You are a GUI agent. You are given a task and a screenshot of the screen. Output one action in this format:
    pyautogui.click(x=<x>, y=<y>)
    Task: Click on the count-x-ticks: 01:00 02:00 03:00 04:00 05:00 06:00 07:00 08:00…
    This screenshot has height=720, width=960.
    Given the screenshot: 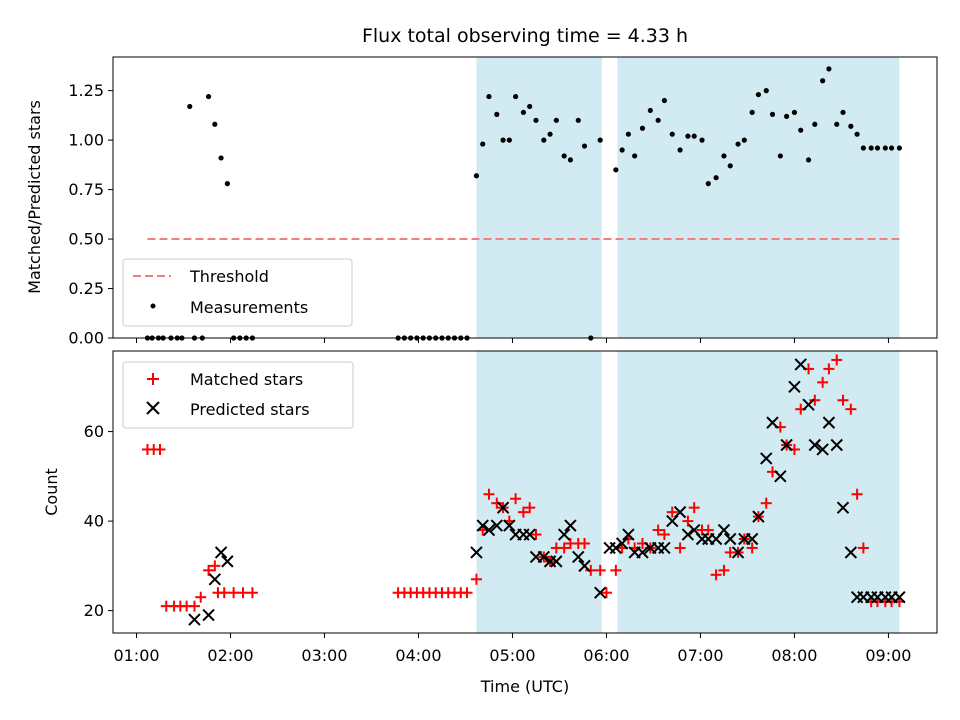 What is the action you would take?
    pyautogui.click(x=512, y=649)
    